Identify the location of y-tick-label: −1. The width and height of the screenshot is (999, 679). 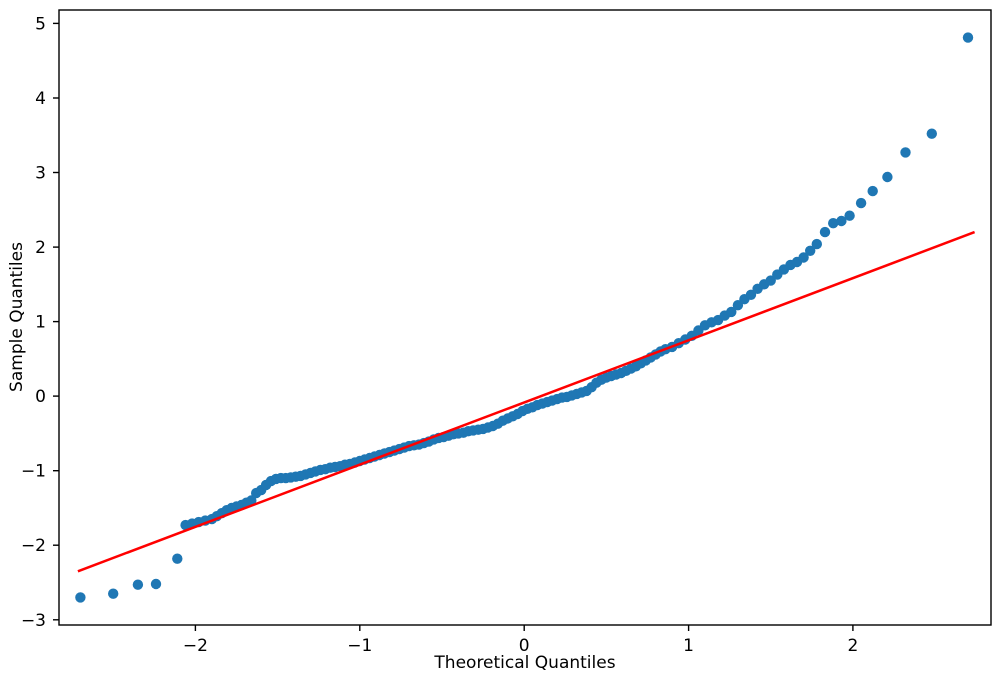
(33, 472).